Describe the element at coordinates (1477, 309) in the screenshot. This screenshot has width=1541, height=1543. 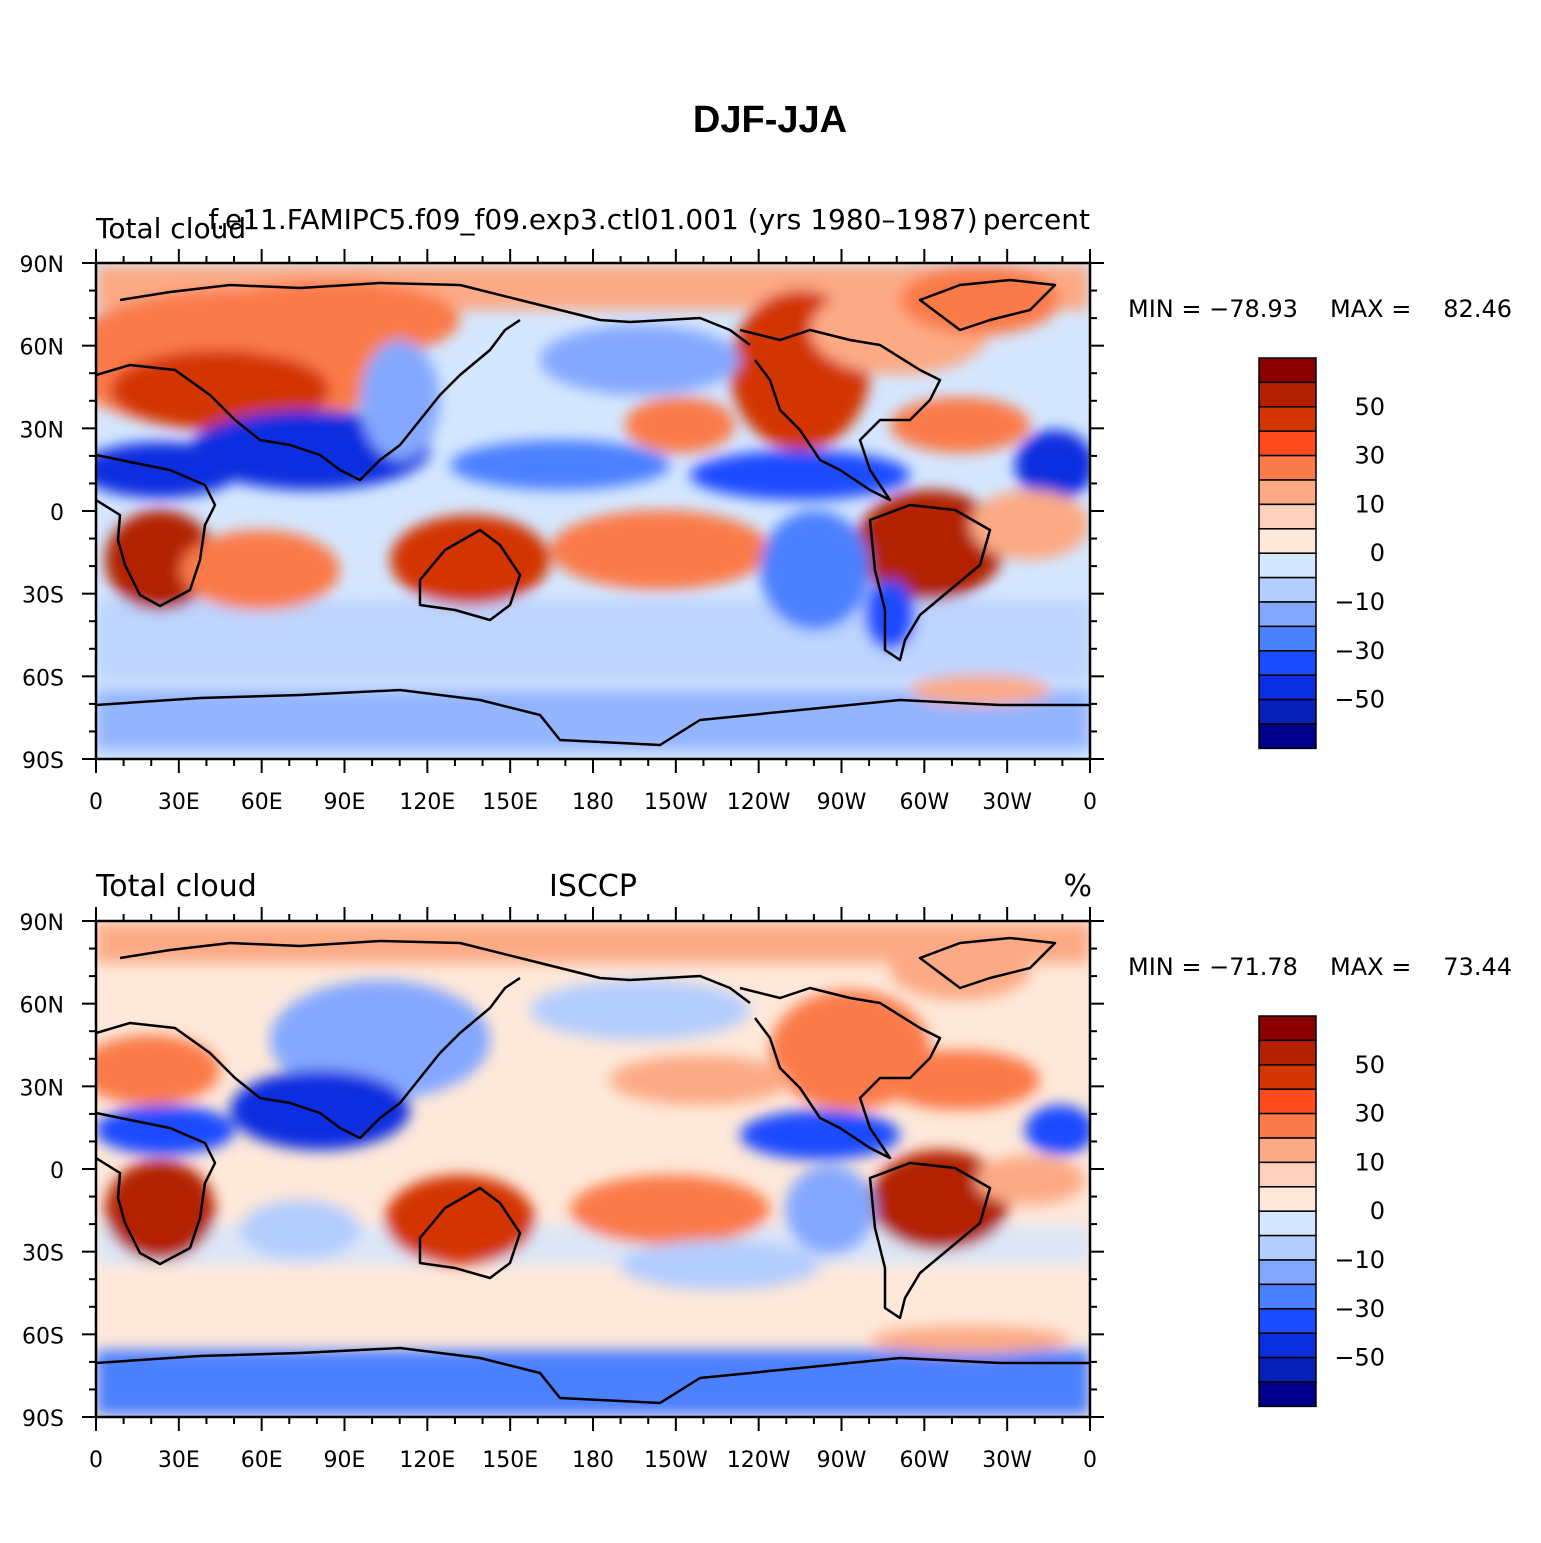
I see `max-stat: 82.46` at that location.